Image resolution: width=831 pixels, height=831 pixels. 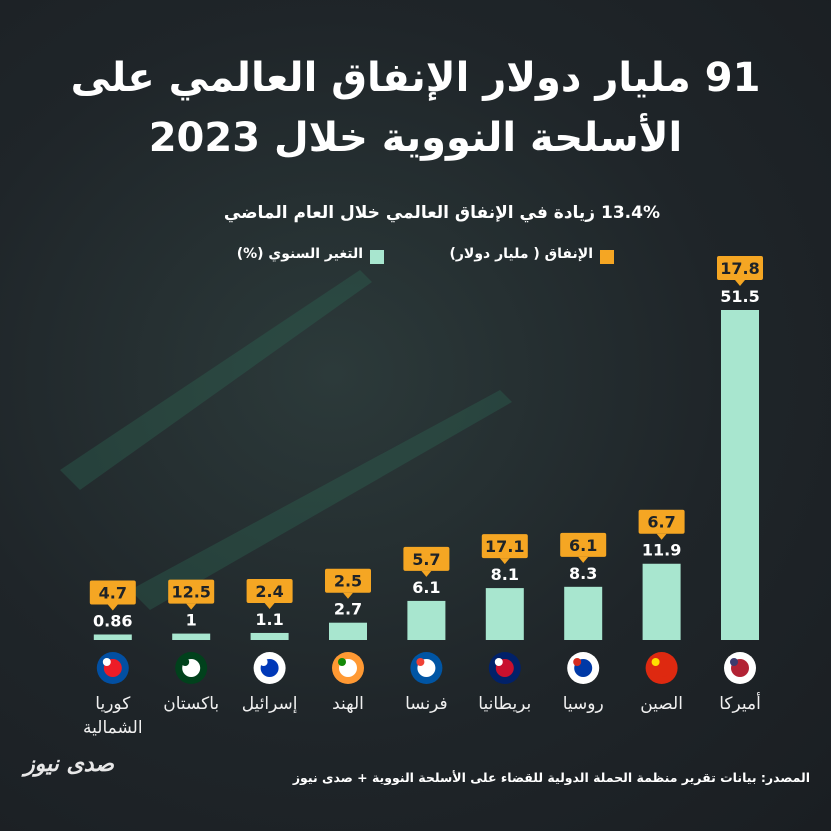 What do you see at coordinates (521, 254) in the screenshot?
I see `legend-label: الإنفاق ( مليار دولار)` at bounding box center [521, 254].